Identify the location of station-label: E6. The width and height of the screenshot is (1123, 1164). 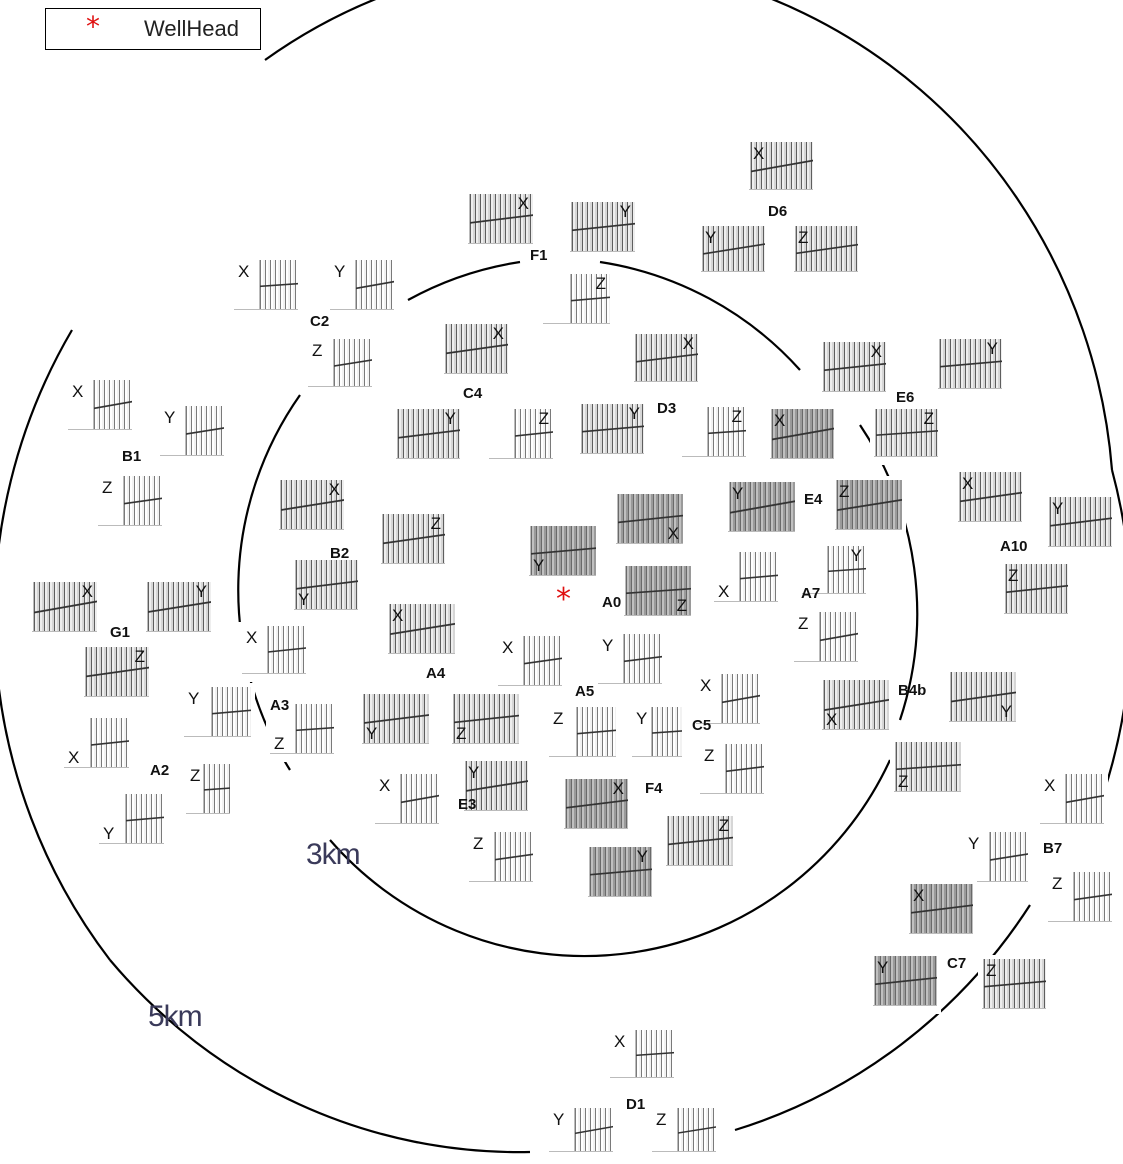
(905, 397).